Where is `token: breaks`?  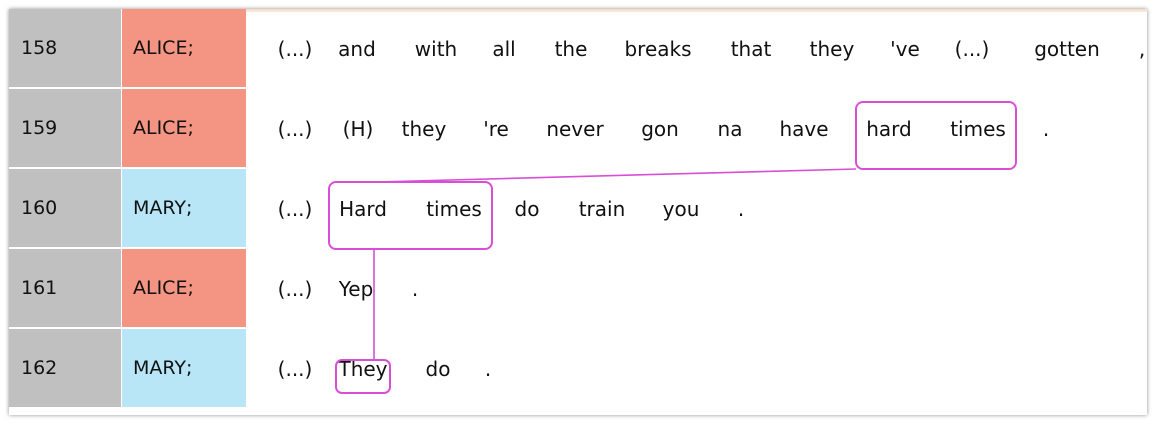 token: breaks is located at coordinates (658, 49).